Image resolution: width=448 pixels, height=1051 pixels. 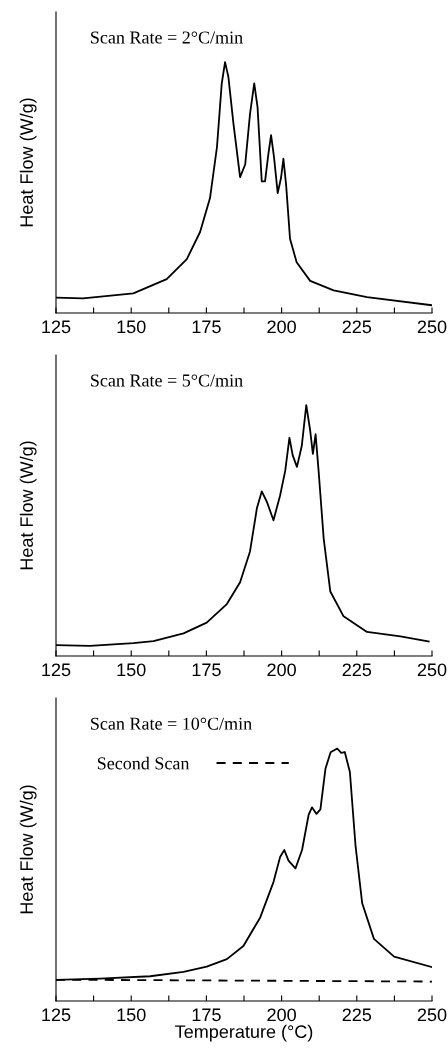 What do you see at coordinates (171, 723) in the screenshot?
I see `text: Scan Rate = 10°C/min` at bounding box center [171, 723].